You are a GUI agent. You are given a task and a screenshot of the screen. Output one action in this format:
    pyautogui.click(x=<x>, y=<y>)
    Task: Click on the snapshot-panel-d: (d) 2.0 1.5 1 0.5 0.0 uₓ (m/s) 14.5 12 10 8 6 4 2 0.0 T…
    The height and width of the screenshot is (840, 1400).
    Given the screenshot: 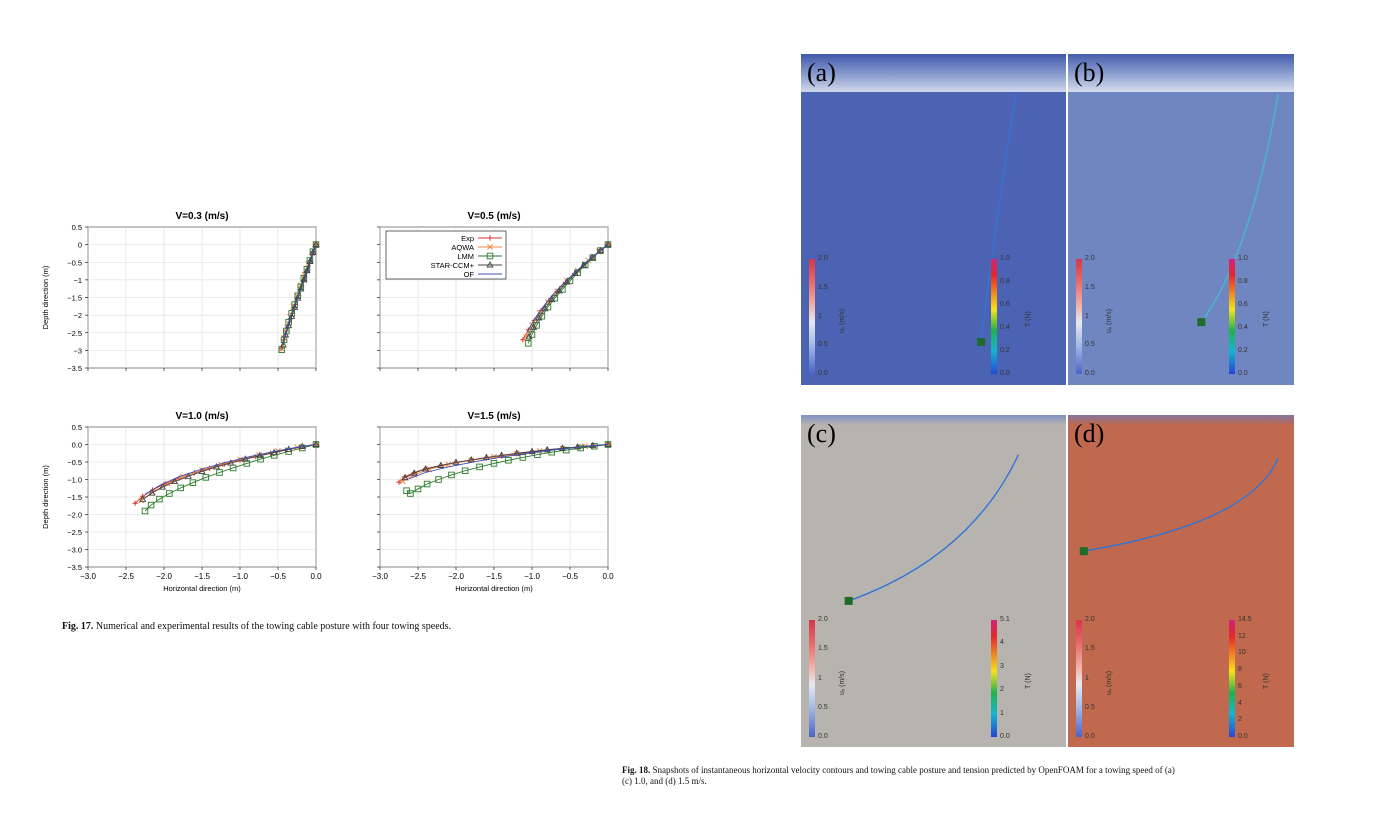 What is the action you would take?
    pyautogui.click(x=1181, y=581)
    